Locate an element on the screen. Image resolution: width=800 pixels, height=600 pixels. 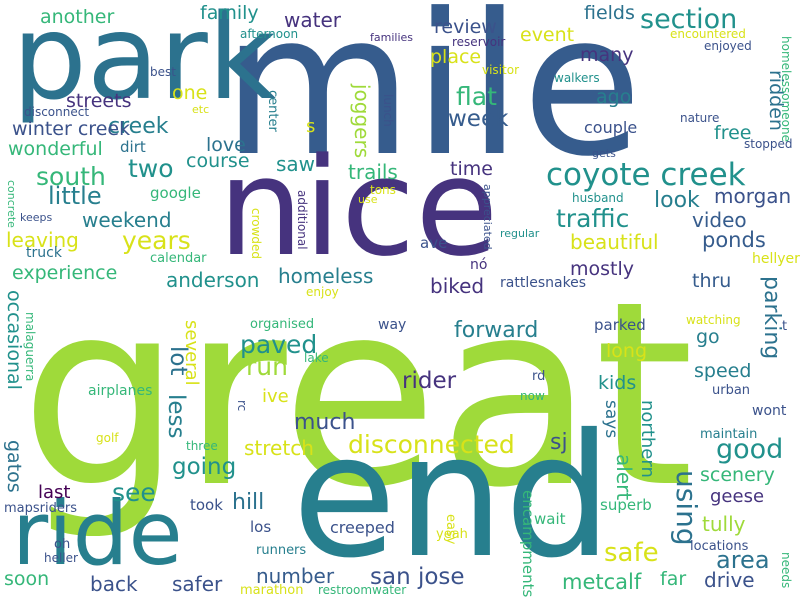
word-years: years is located at coordinates (156, 240).